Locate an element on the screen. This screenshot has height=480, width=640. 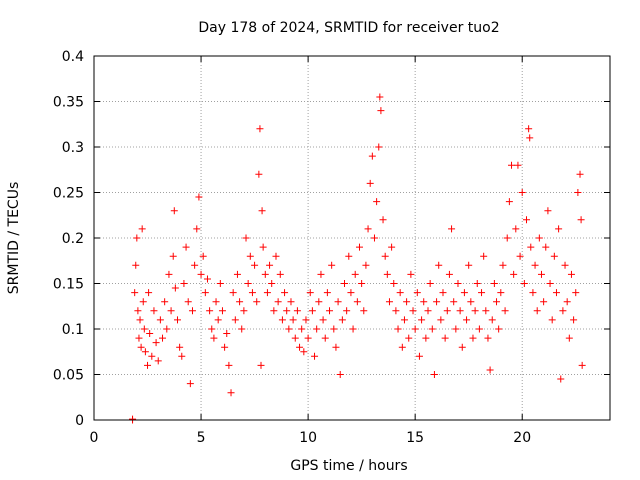
y-tick-label: 0.35 is located at coordinates (68, 103).